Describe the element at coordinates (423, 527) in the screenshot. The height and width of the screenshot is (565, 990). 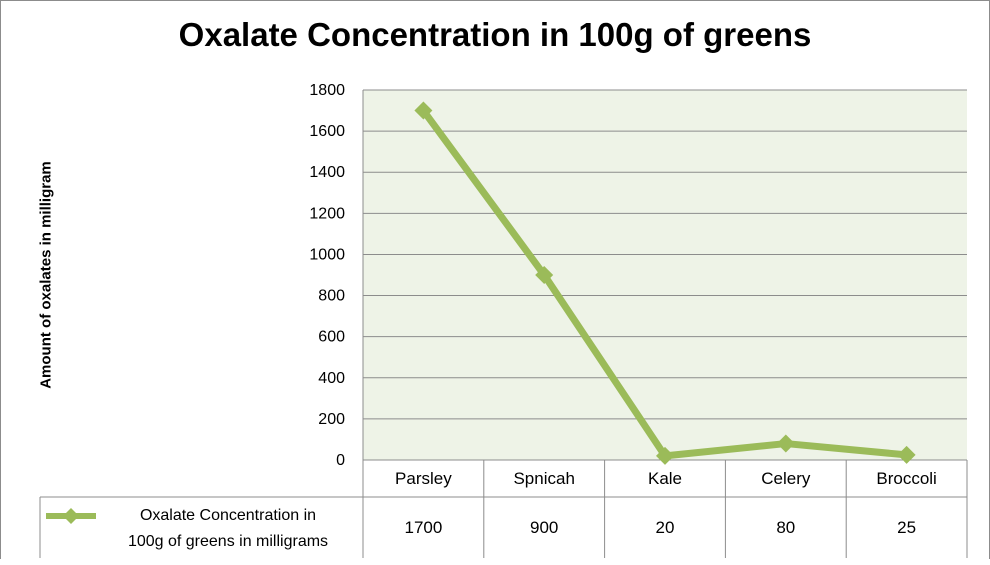
I see `data-label: 1700` at that location.